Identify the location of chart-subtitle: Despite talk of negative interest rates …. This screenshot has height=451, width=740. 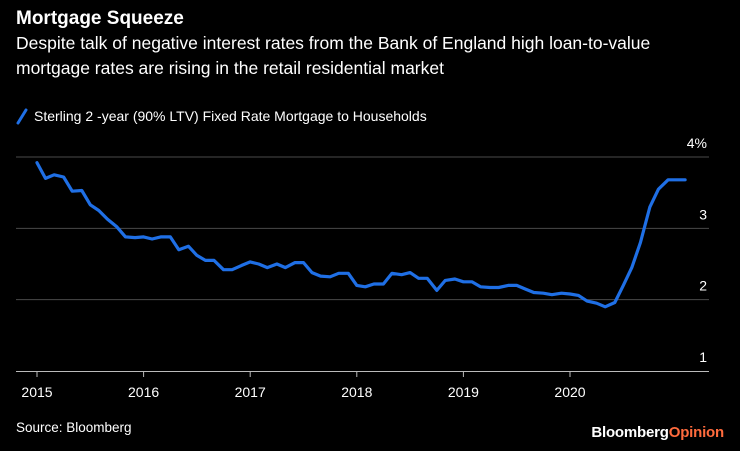
(333, 55).